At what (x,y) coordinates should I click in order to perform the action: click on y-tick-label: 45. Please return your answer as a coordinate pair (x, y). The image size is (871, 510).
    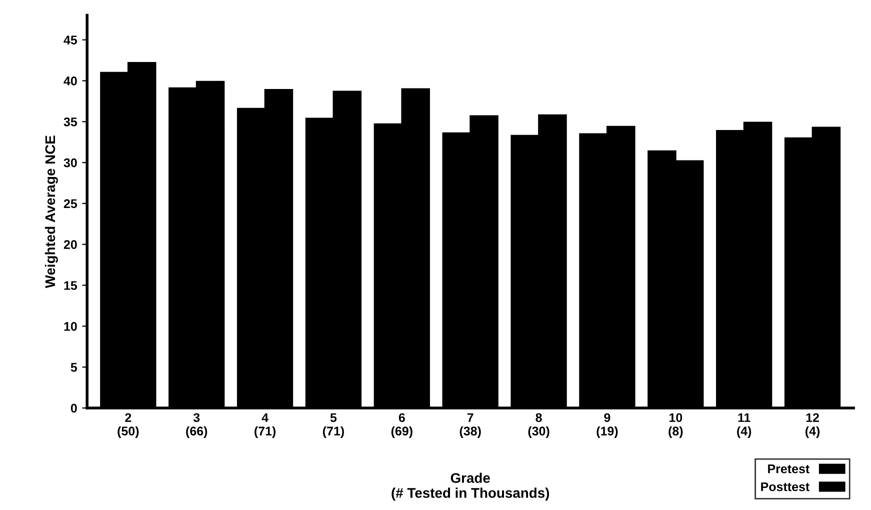
    Looking at the image, I should click on (71, 40).